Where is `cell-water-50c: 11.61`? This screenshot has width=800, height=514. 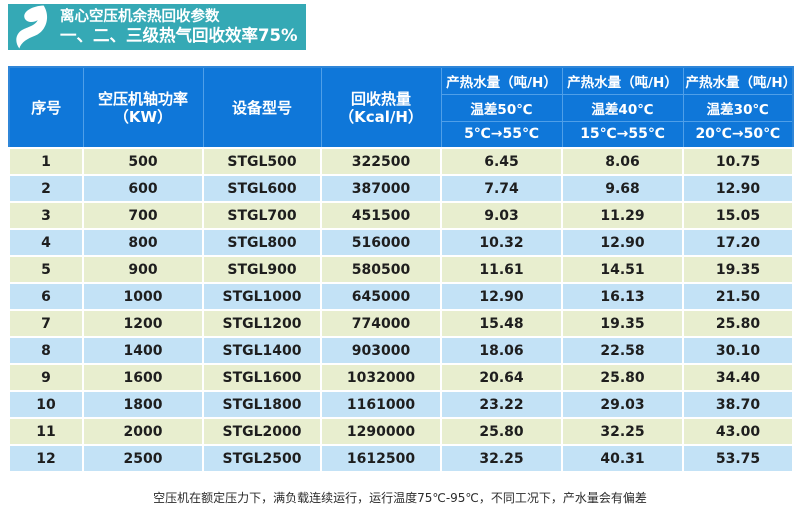
cell-water-50c: 11.61 is located at coordinates (501, 269).